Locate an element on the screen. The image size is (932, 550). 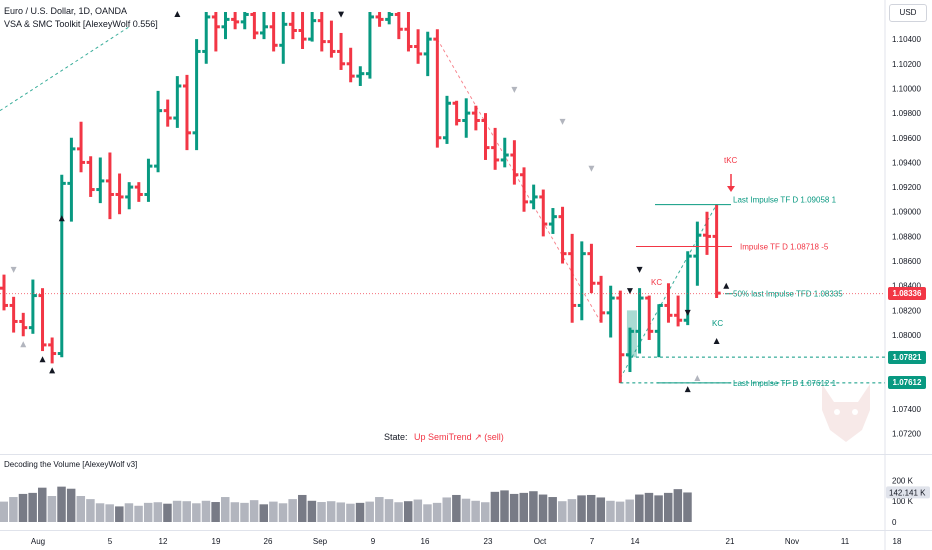
currency-button: USD is located at coordinates (908, 13).